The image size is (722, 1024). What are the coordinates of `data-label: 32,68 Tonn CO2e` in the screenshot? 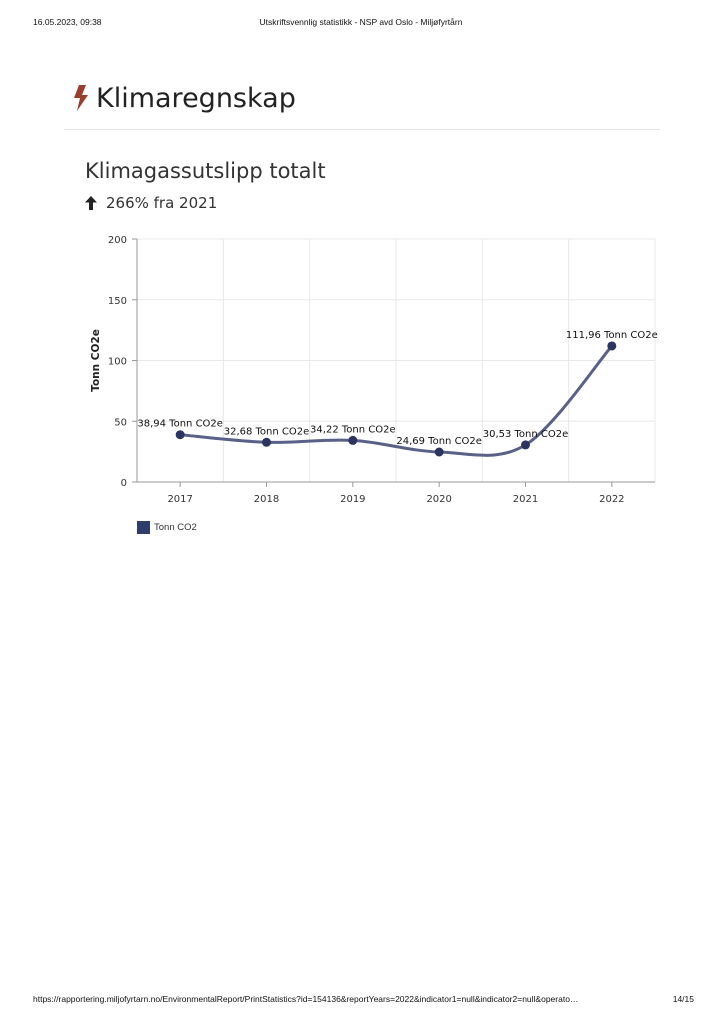 It's located at (267, 431).